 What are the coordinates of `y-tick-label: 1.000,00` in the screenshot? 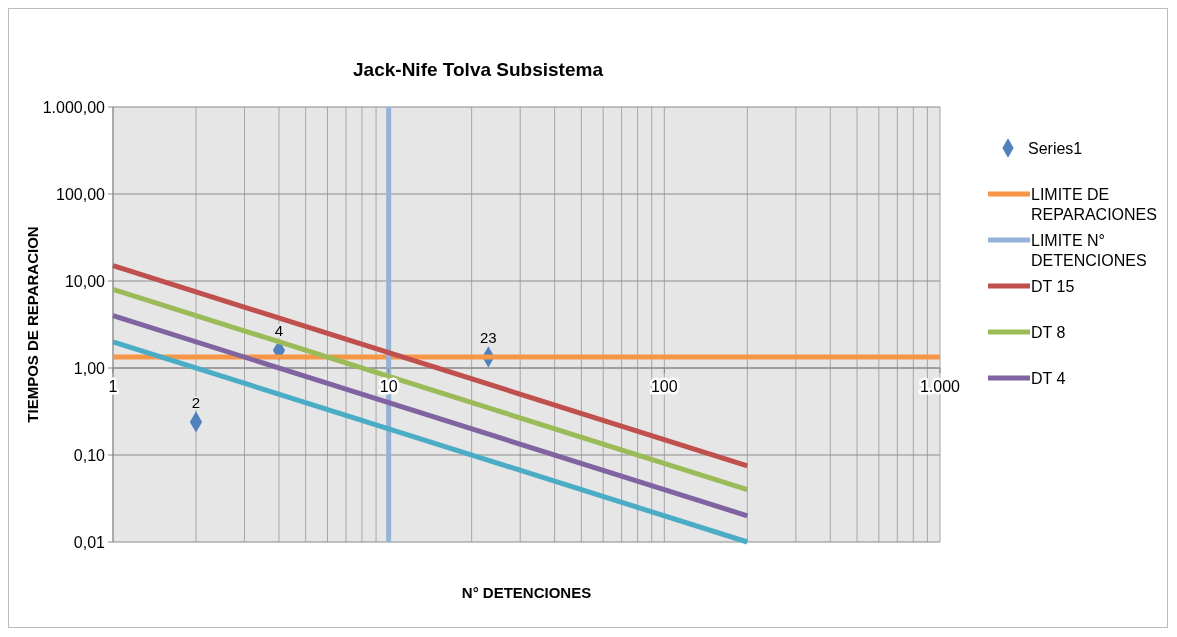 It's located at (74, 107).